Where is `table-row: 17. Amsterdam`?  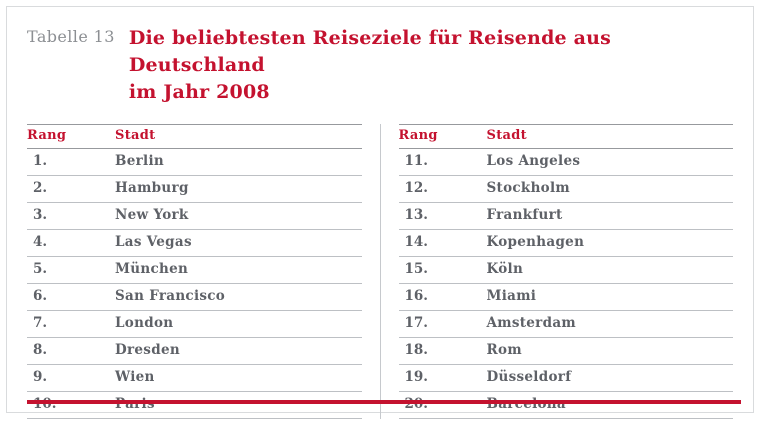
table-row: 17. Amsterdam is located at coordinates (565, 324).